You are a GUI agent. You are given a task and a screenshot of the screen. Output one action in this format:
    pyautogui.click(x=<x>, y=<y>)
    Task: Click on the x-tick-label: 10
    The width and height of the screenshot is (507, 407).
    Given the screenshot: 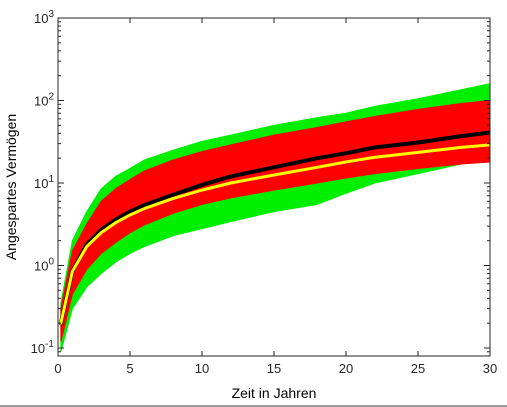 What is the action you would take?
    pyautogui.click(x=202, y=368)
    